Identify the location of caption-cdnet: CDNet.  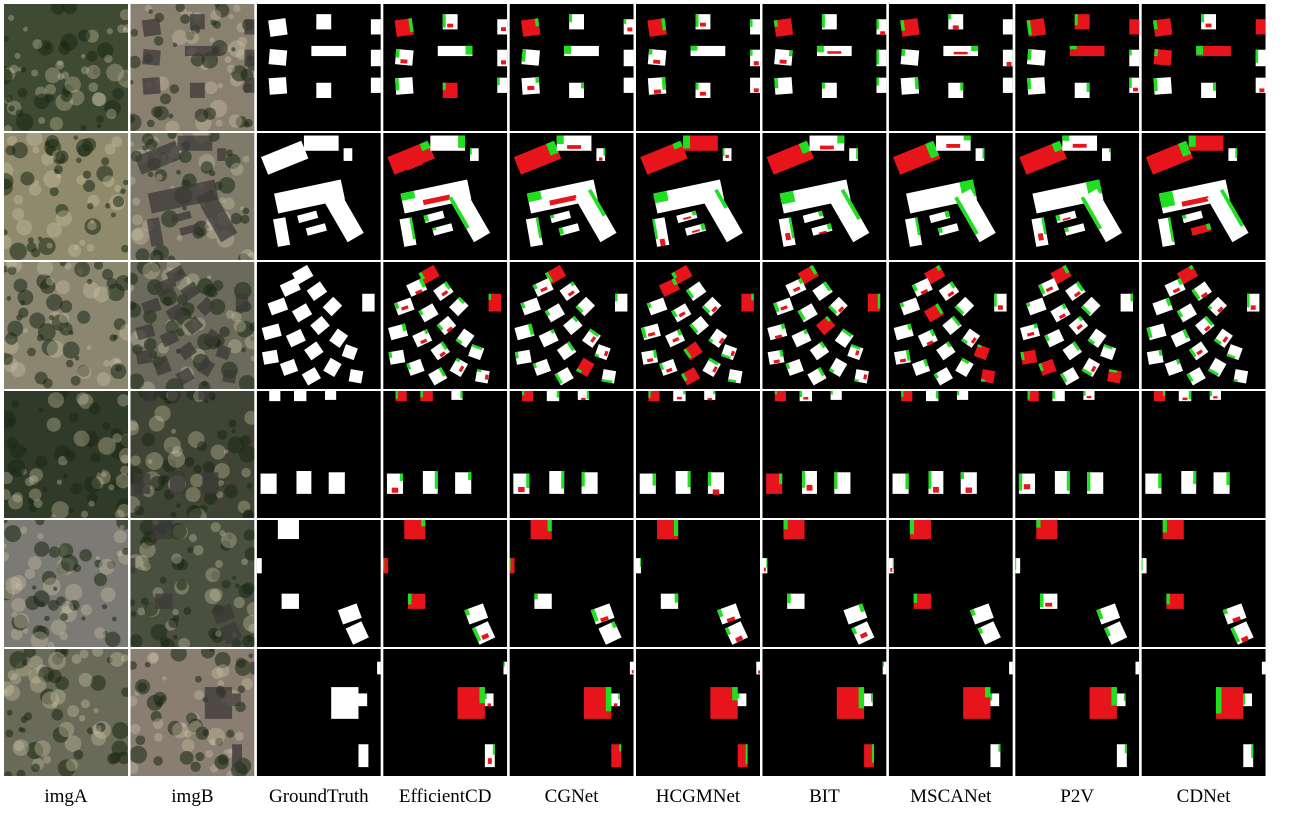
(1203, 796).